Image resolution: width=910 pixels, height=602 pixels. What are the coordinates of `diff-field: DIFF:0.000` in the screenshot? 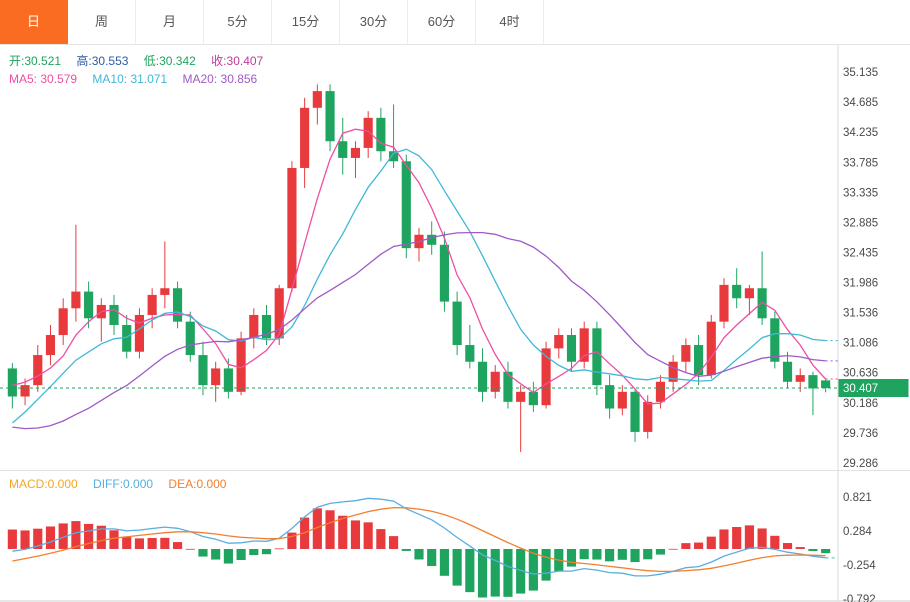 It's located at (123, 484).